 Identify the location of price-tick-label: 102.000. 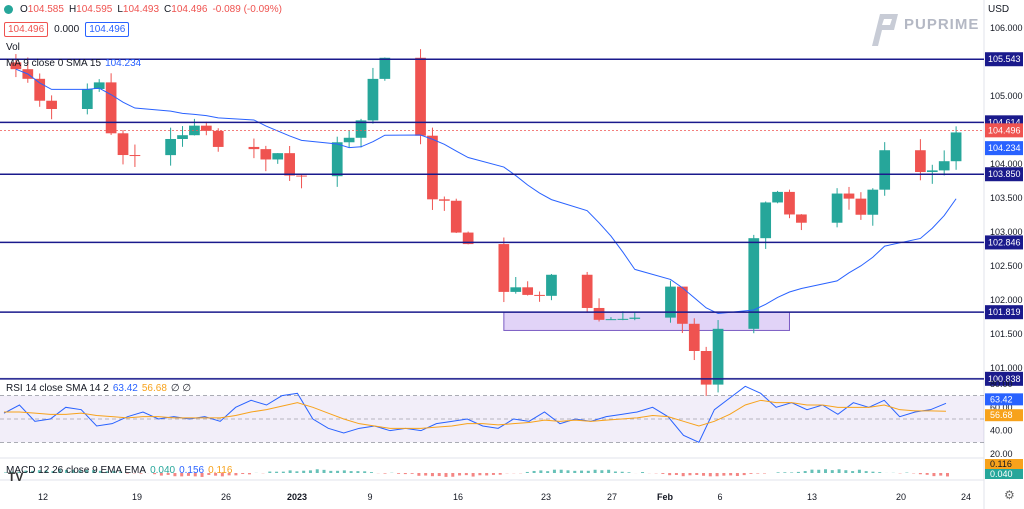
(1006, 300).